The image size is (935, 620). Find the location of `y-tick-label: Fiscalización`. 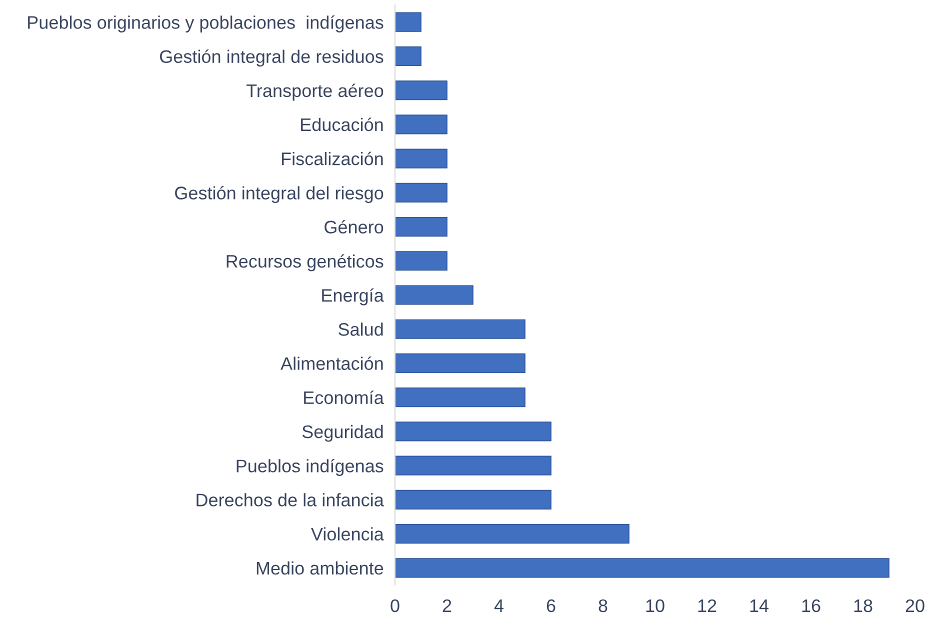

y-tick-label: Fiscalización is located at coordinates (332, 159).